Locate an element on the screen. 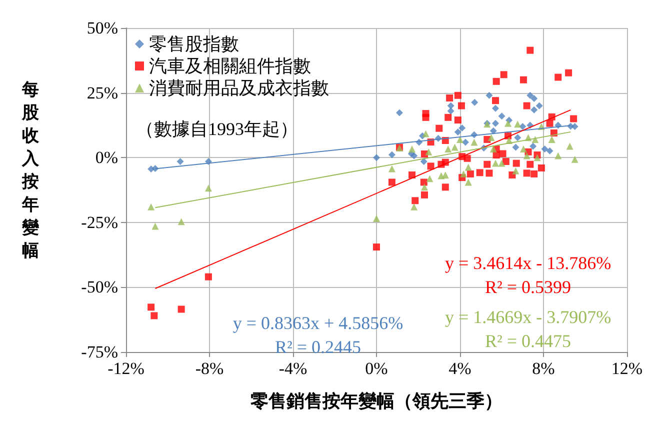  y-tick-label: 25% is located at coordinates (102, 92).